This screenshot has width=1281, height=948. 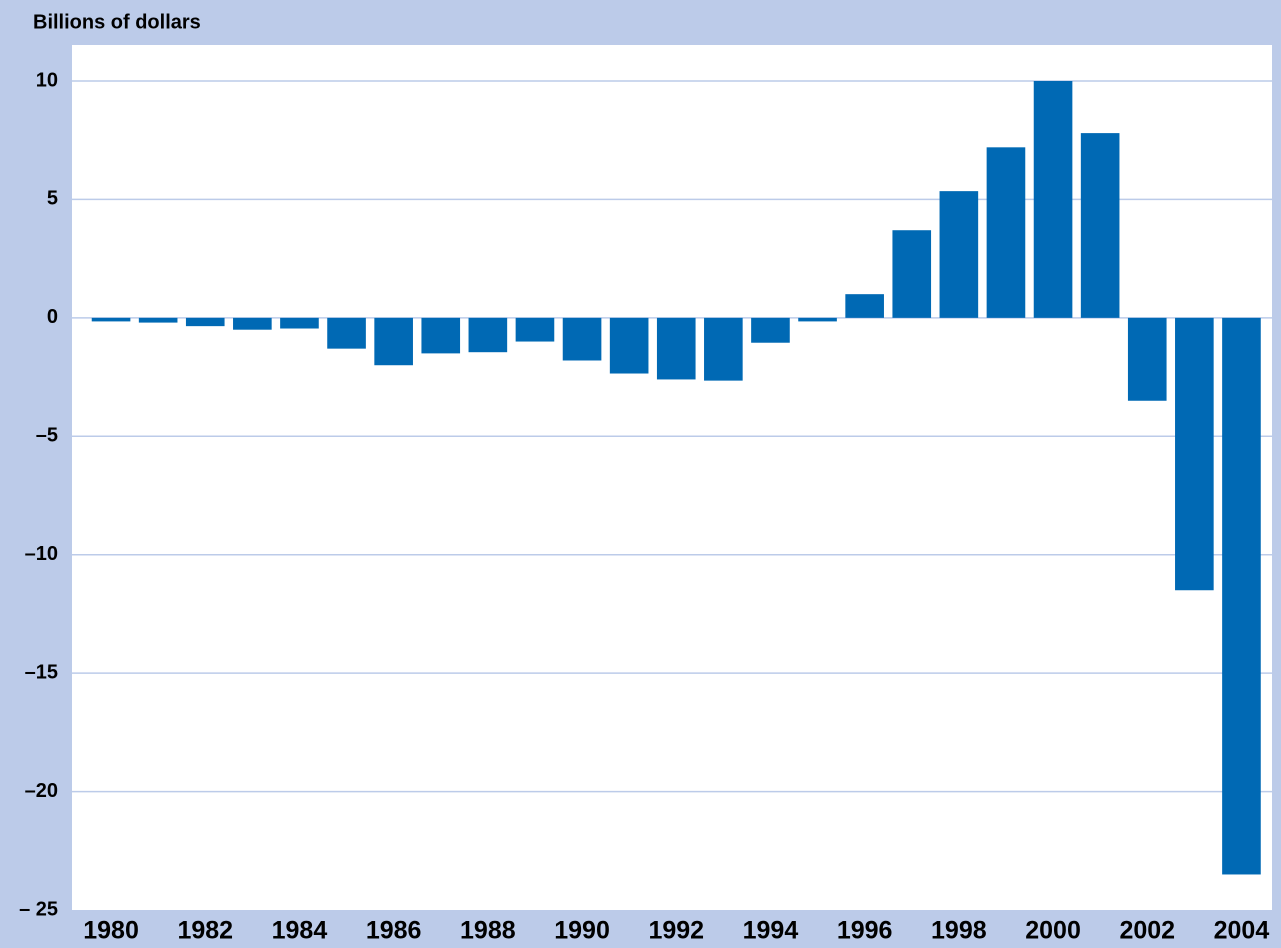 I want to click on x-tick-label: 1992, so click(x=676, y=931).